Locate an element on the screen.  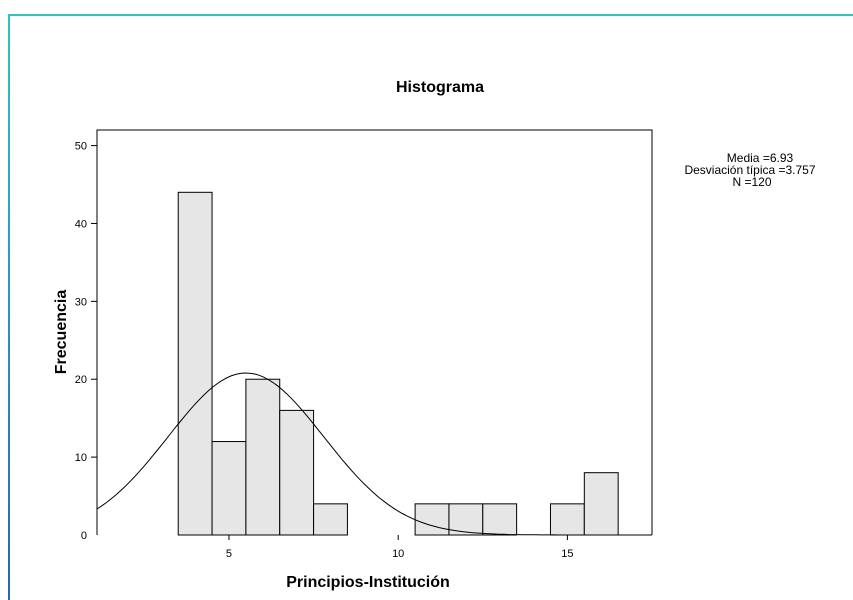
y-tick-label: 30 is located at coordinates (81, 302).